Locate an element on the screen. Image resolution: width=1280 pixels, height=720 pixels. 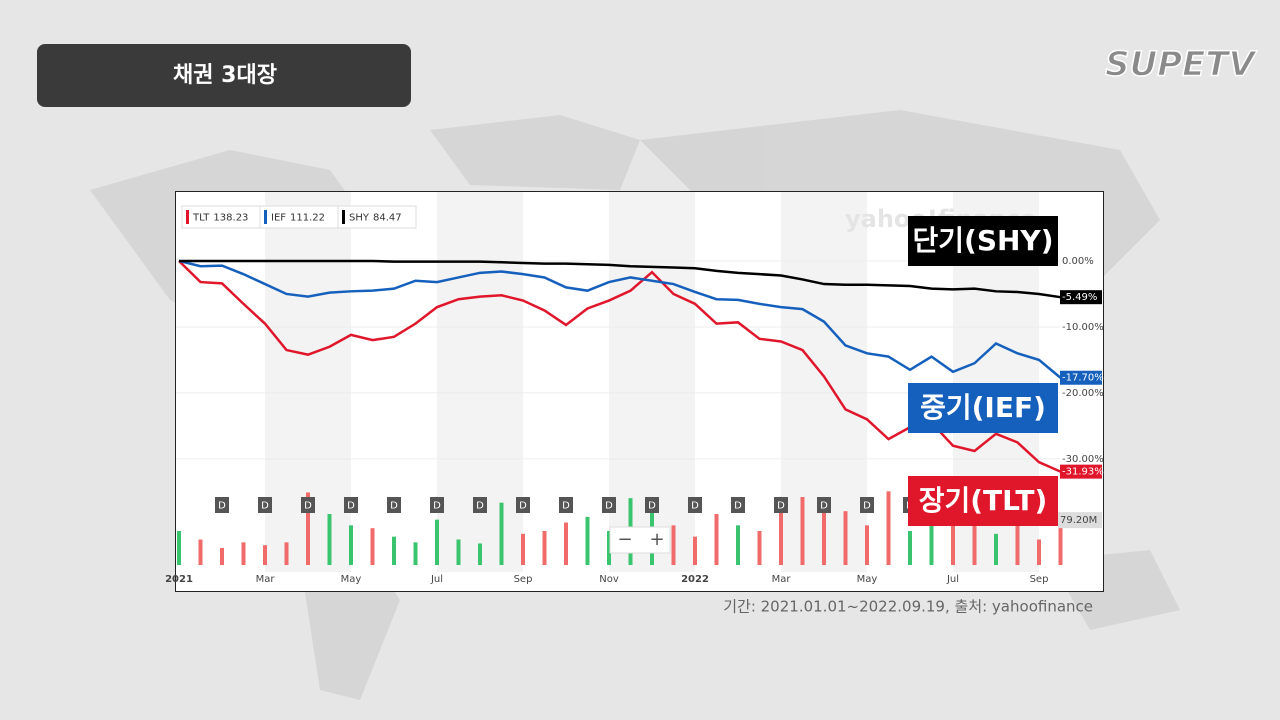
shade-band is located at coordinates (480, 382).